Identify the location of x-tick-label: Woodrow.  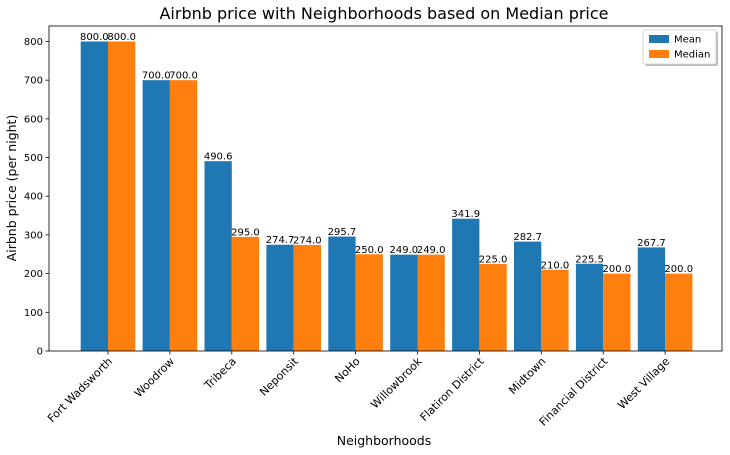
(154, 377).